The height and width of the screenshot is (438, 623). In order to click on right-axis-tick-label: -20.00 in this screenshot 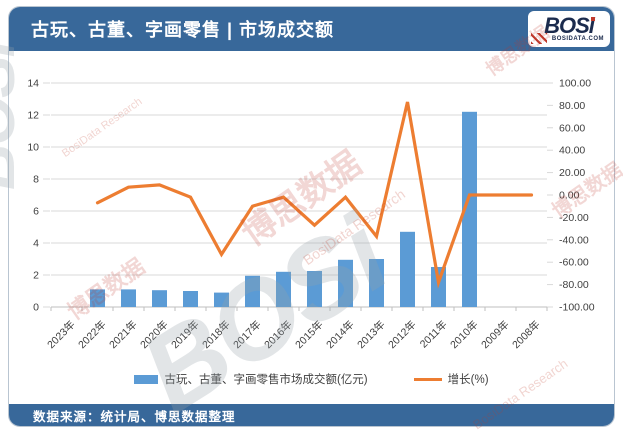, I will do `click(574, 218)`.